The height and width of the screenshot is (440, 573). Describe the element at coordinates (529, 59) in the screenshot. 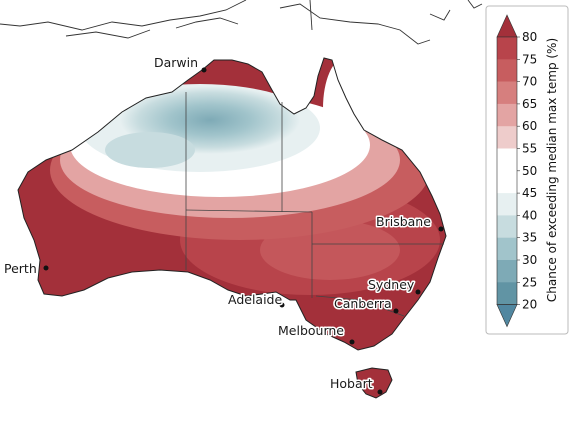

I see `colorbar-tick-label: 75` at that location.